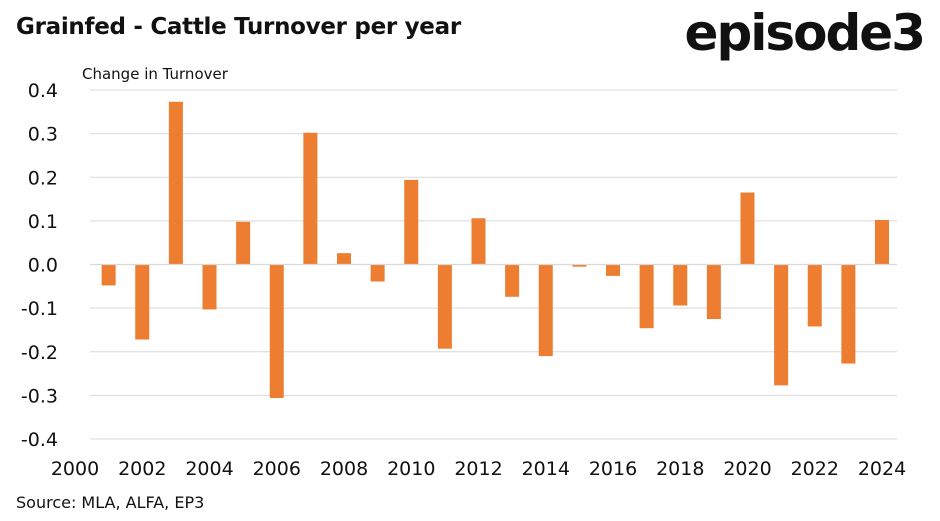  I want to click on bar-2005, so click(243, 243).